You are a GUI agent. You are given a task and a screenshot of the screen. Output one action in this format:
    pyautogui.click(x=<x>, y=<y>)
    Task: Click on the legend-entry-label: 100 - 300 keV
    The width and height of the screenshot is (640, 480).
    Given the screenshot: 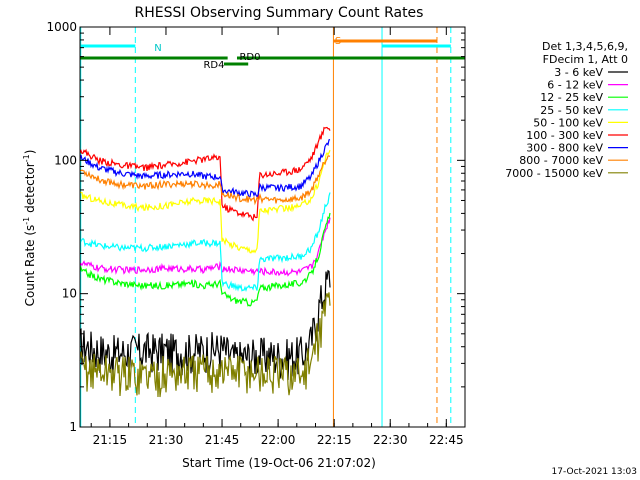 What is the action you would take?
    pyautogui.click(x=564, y=135)
    